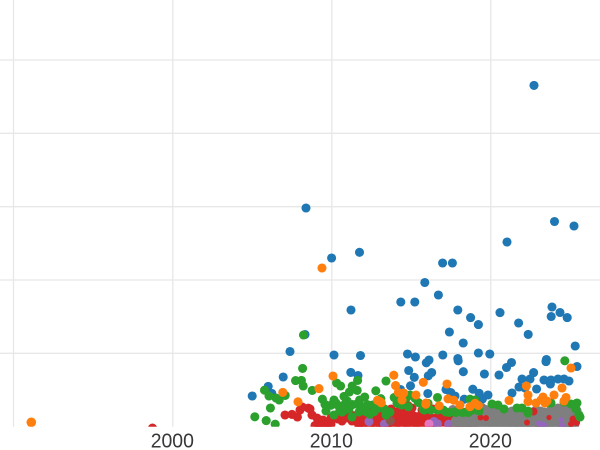  I want to click on svg-text: 2010, so click(331, 440).